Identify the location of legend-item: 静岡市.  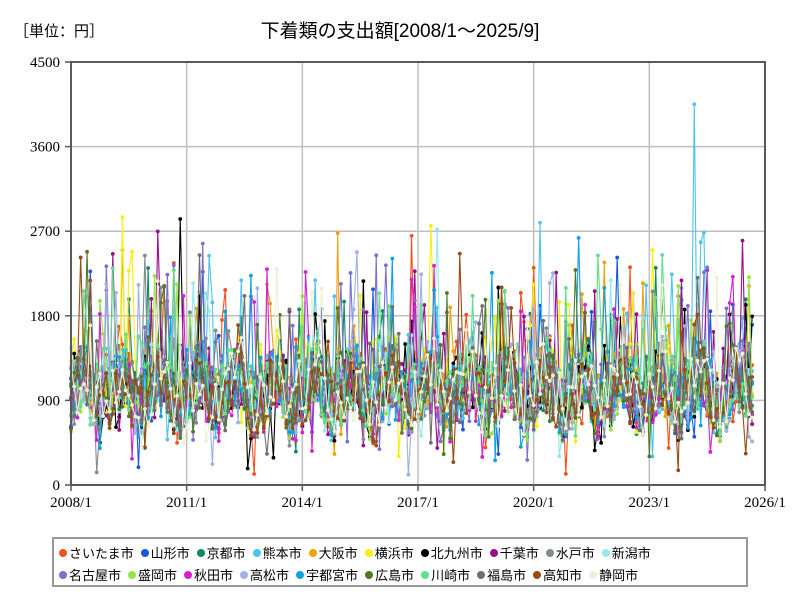
(613, 575).